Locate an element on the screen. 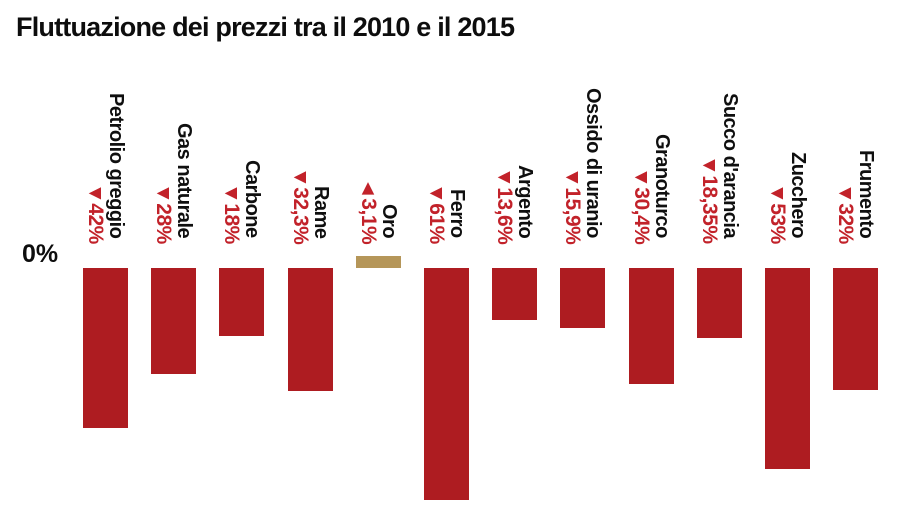 Image resolution: width=900 pixels, height=508 pixels. label-oro: ◄3,1% Oro is located at coordinates (378, 208).